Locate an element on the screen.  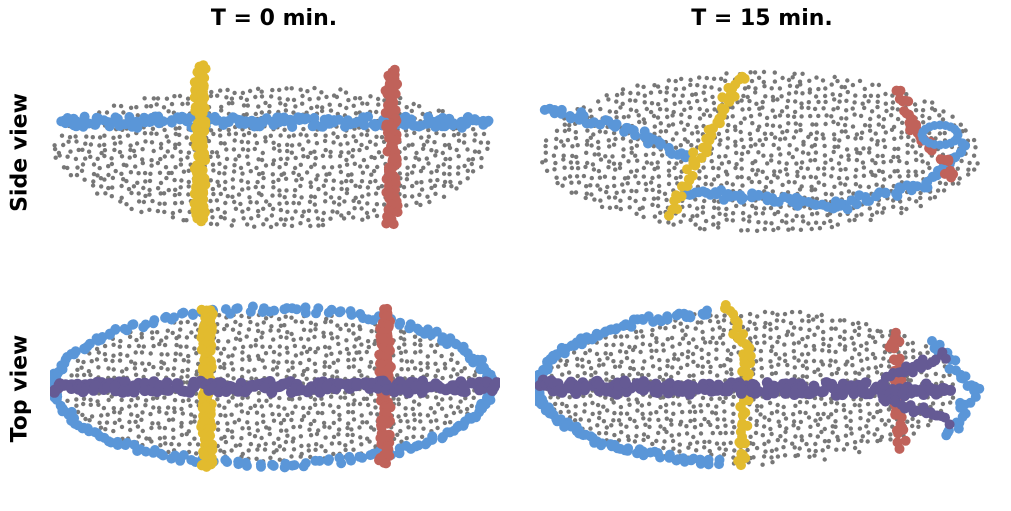
blue-outline-dot is located at coordinates (225, 309).